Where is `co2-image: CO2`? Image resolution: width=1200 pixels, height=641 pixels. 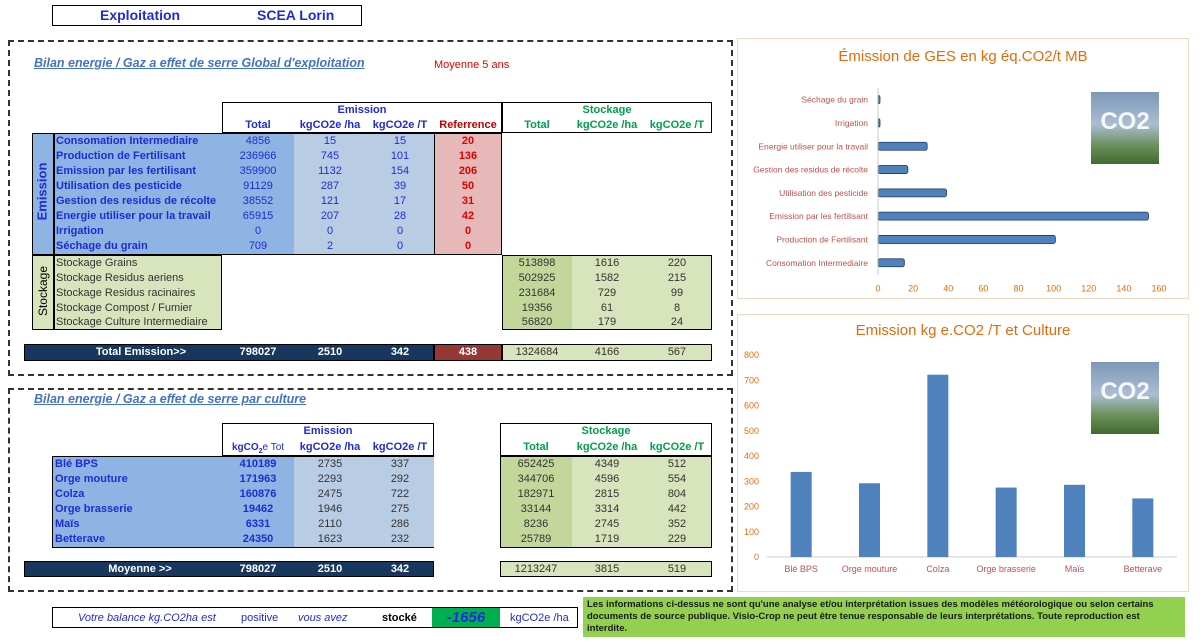
co2-image: CO2 is located at coordinates (1125, 398).